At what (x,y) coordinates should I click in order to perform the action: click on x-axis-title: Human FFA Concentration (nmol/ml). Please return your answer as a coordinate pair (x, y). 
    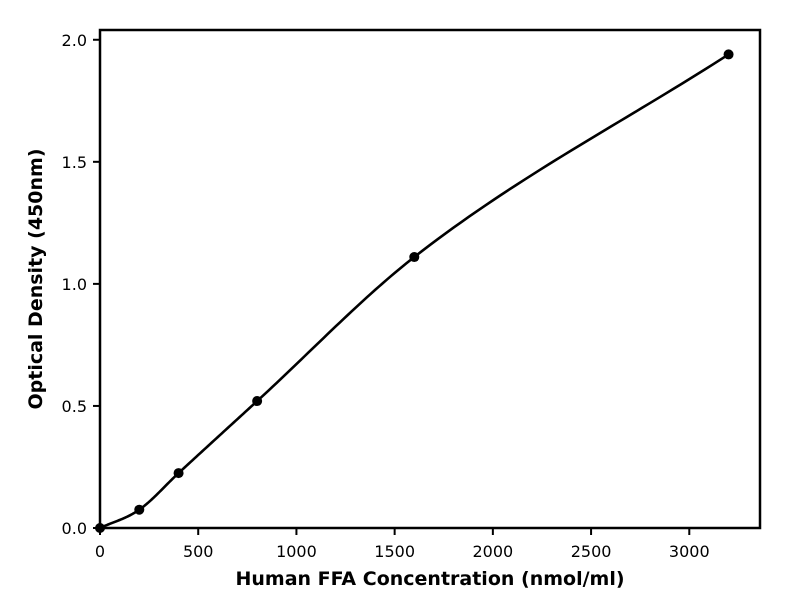
    Looking at the image, I should click on (429, 579).